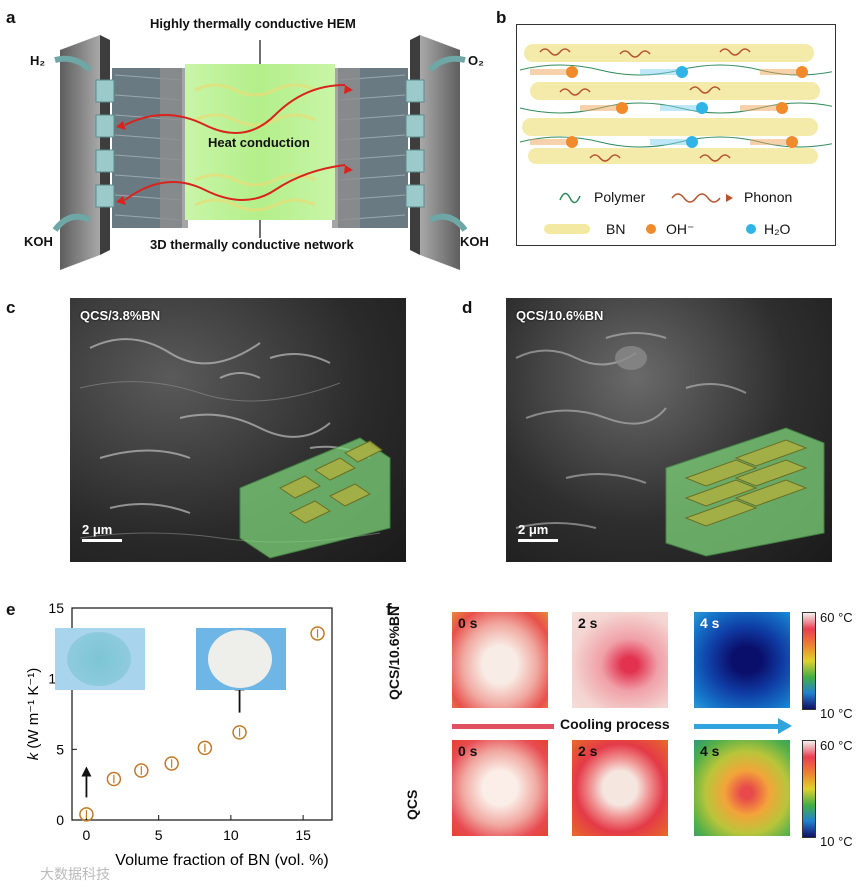  I want to click on colorbar-bottom-max: 60 °C, so click(836, 745).